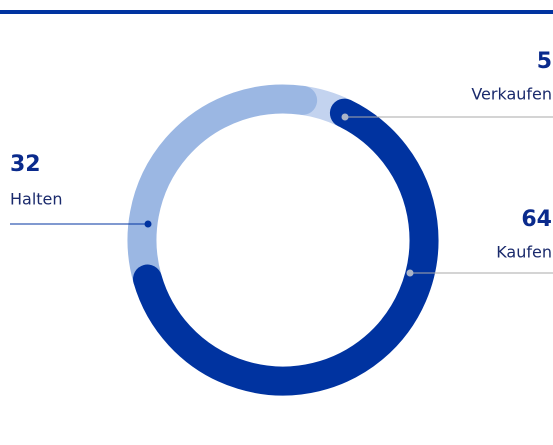 This screenshot has height=445, width=553. Describe the element at coordinates (276, 12) in the screenshot. I see `top-bar` at that location.